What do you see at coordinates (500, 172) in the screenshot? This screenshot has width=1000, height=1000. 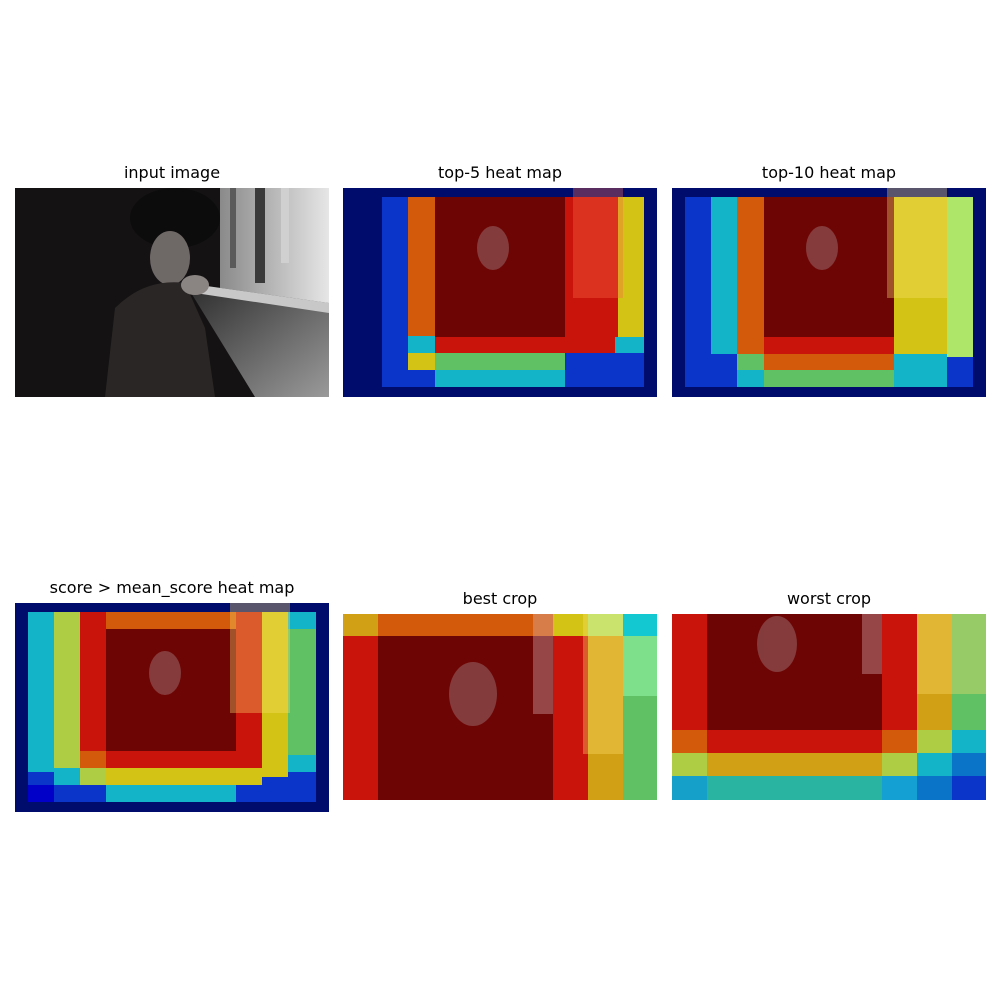 I see `panel-title: top-5 heat map` at bounding box center [500, 172].